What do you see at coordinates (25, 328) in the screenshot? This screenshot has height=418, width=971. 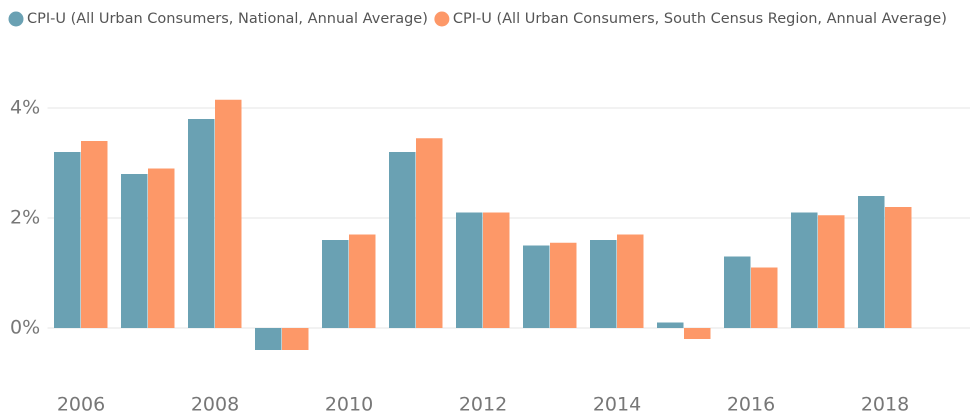 I see `y-tick-label: 0%` at bounding box center [25, 328].